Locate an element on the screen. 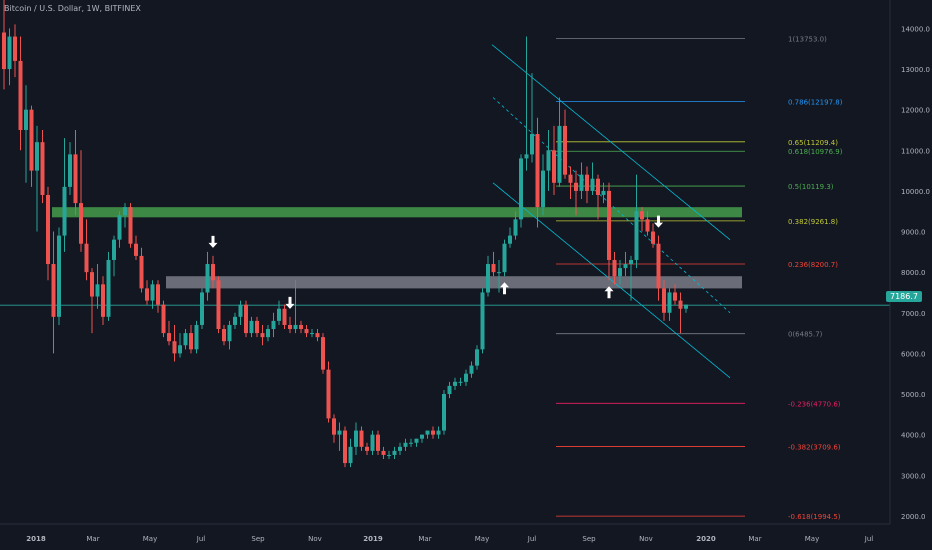  channel-lower-line is located at coordinates (611, 280).